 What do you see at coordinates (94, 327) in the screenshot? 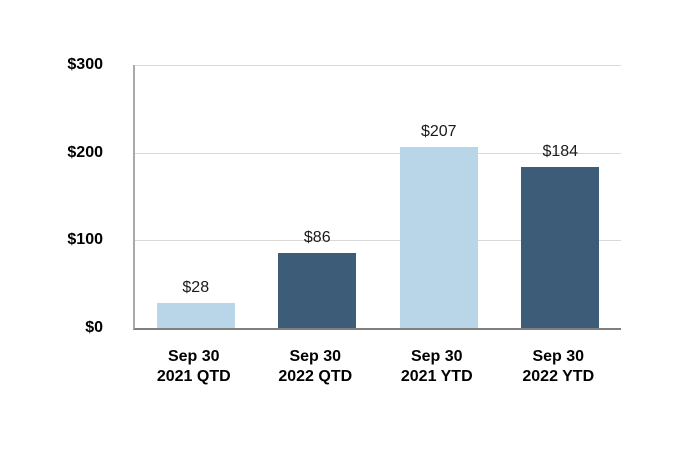
I see `y-tick-label: $0` at bounding box center [94, 327].